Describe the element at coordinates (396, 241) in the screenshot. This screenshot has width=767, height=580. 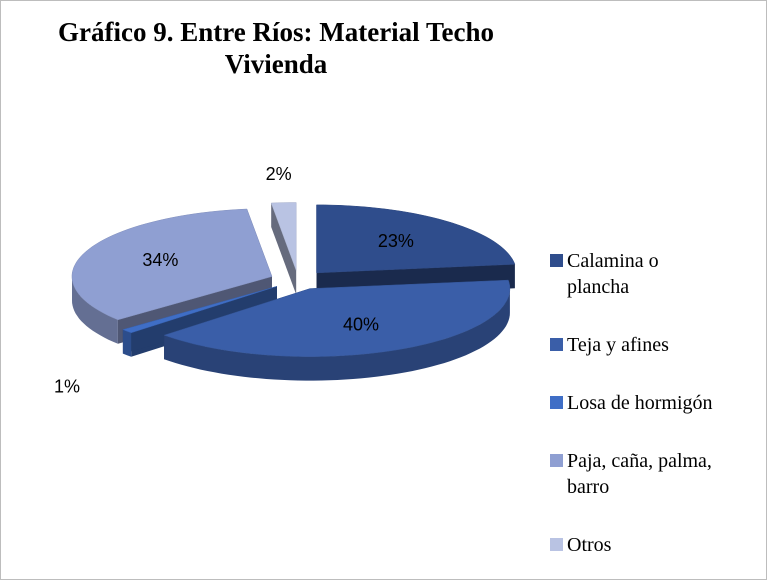
I see `data-label: 23%` at that location.